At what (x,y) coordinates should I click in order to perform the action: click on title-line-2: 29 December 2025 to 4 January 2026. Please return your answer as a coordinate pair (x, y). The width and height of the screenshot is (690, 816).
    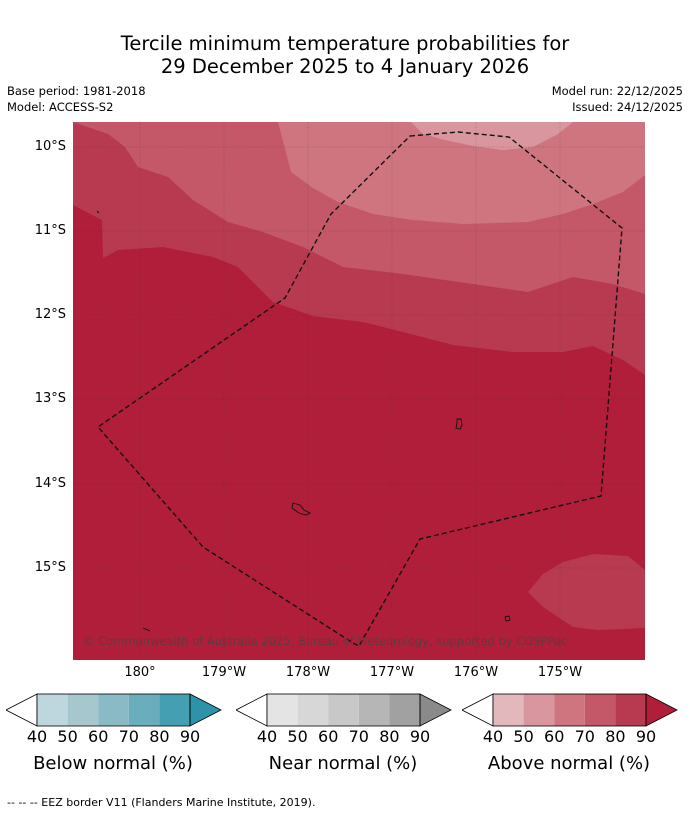
    Looking at the image, I should click on (345, 66).